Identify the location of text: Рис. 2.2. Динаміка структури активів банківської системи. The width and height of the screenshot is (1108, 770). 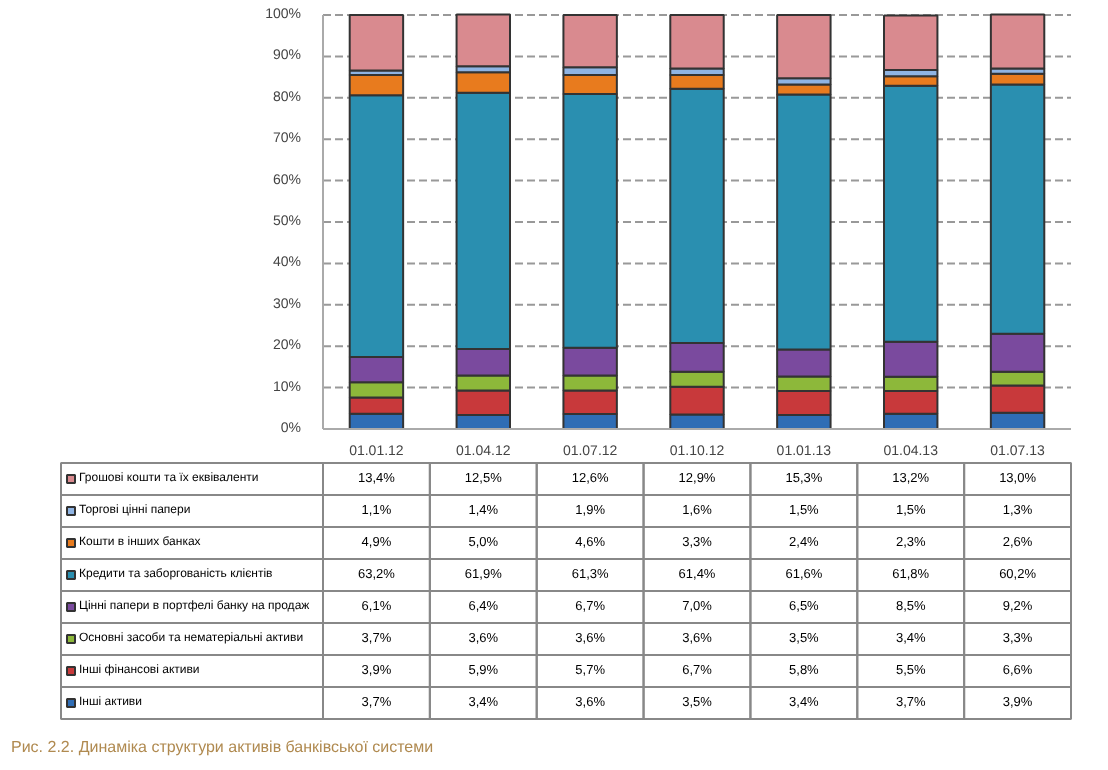
(222, 747).